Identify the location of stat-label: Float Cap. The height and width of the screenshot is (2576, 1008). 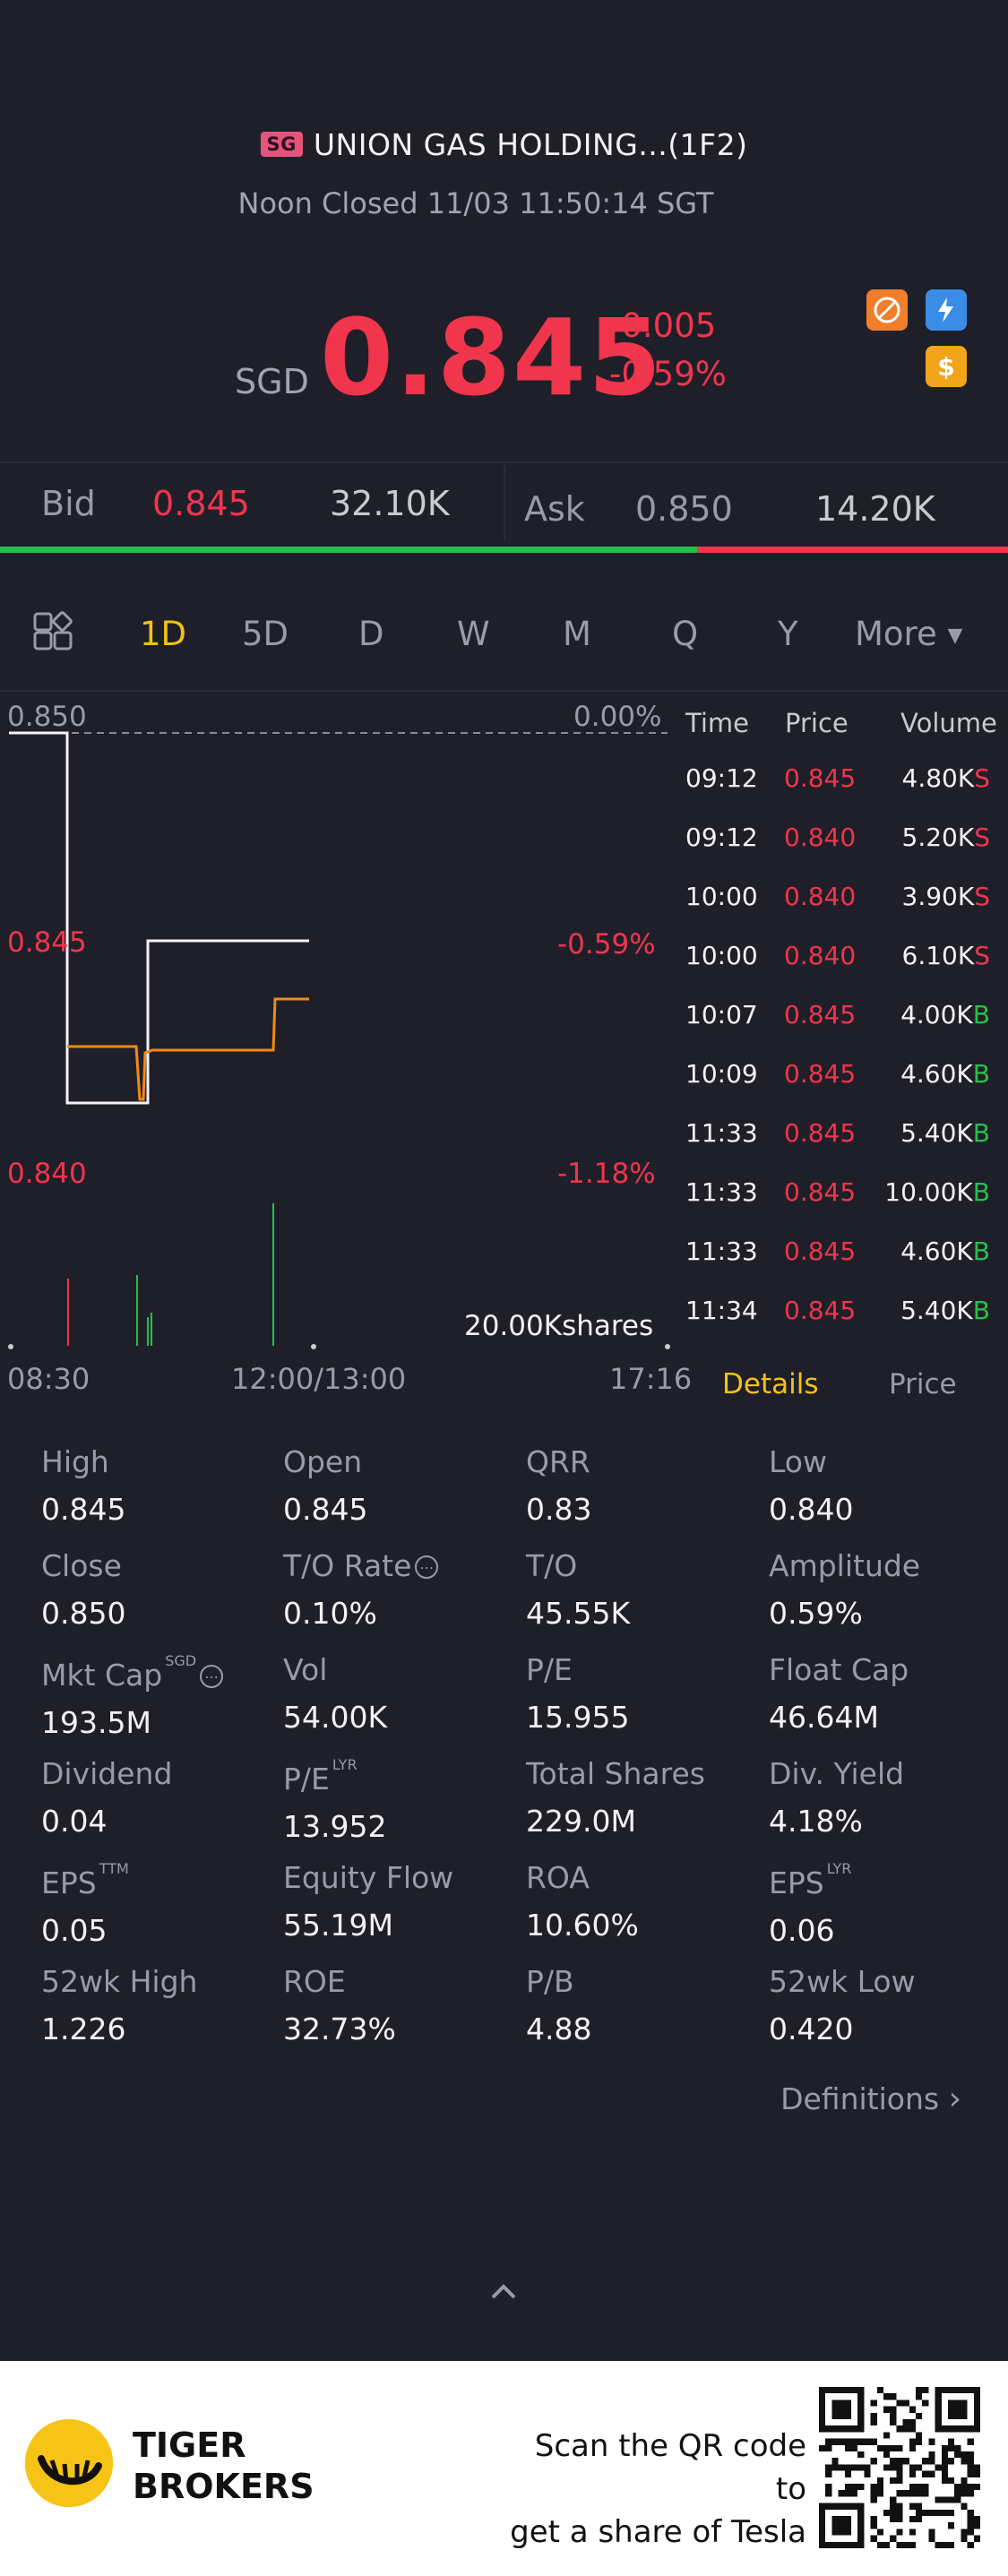
(839, 1669).